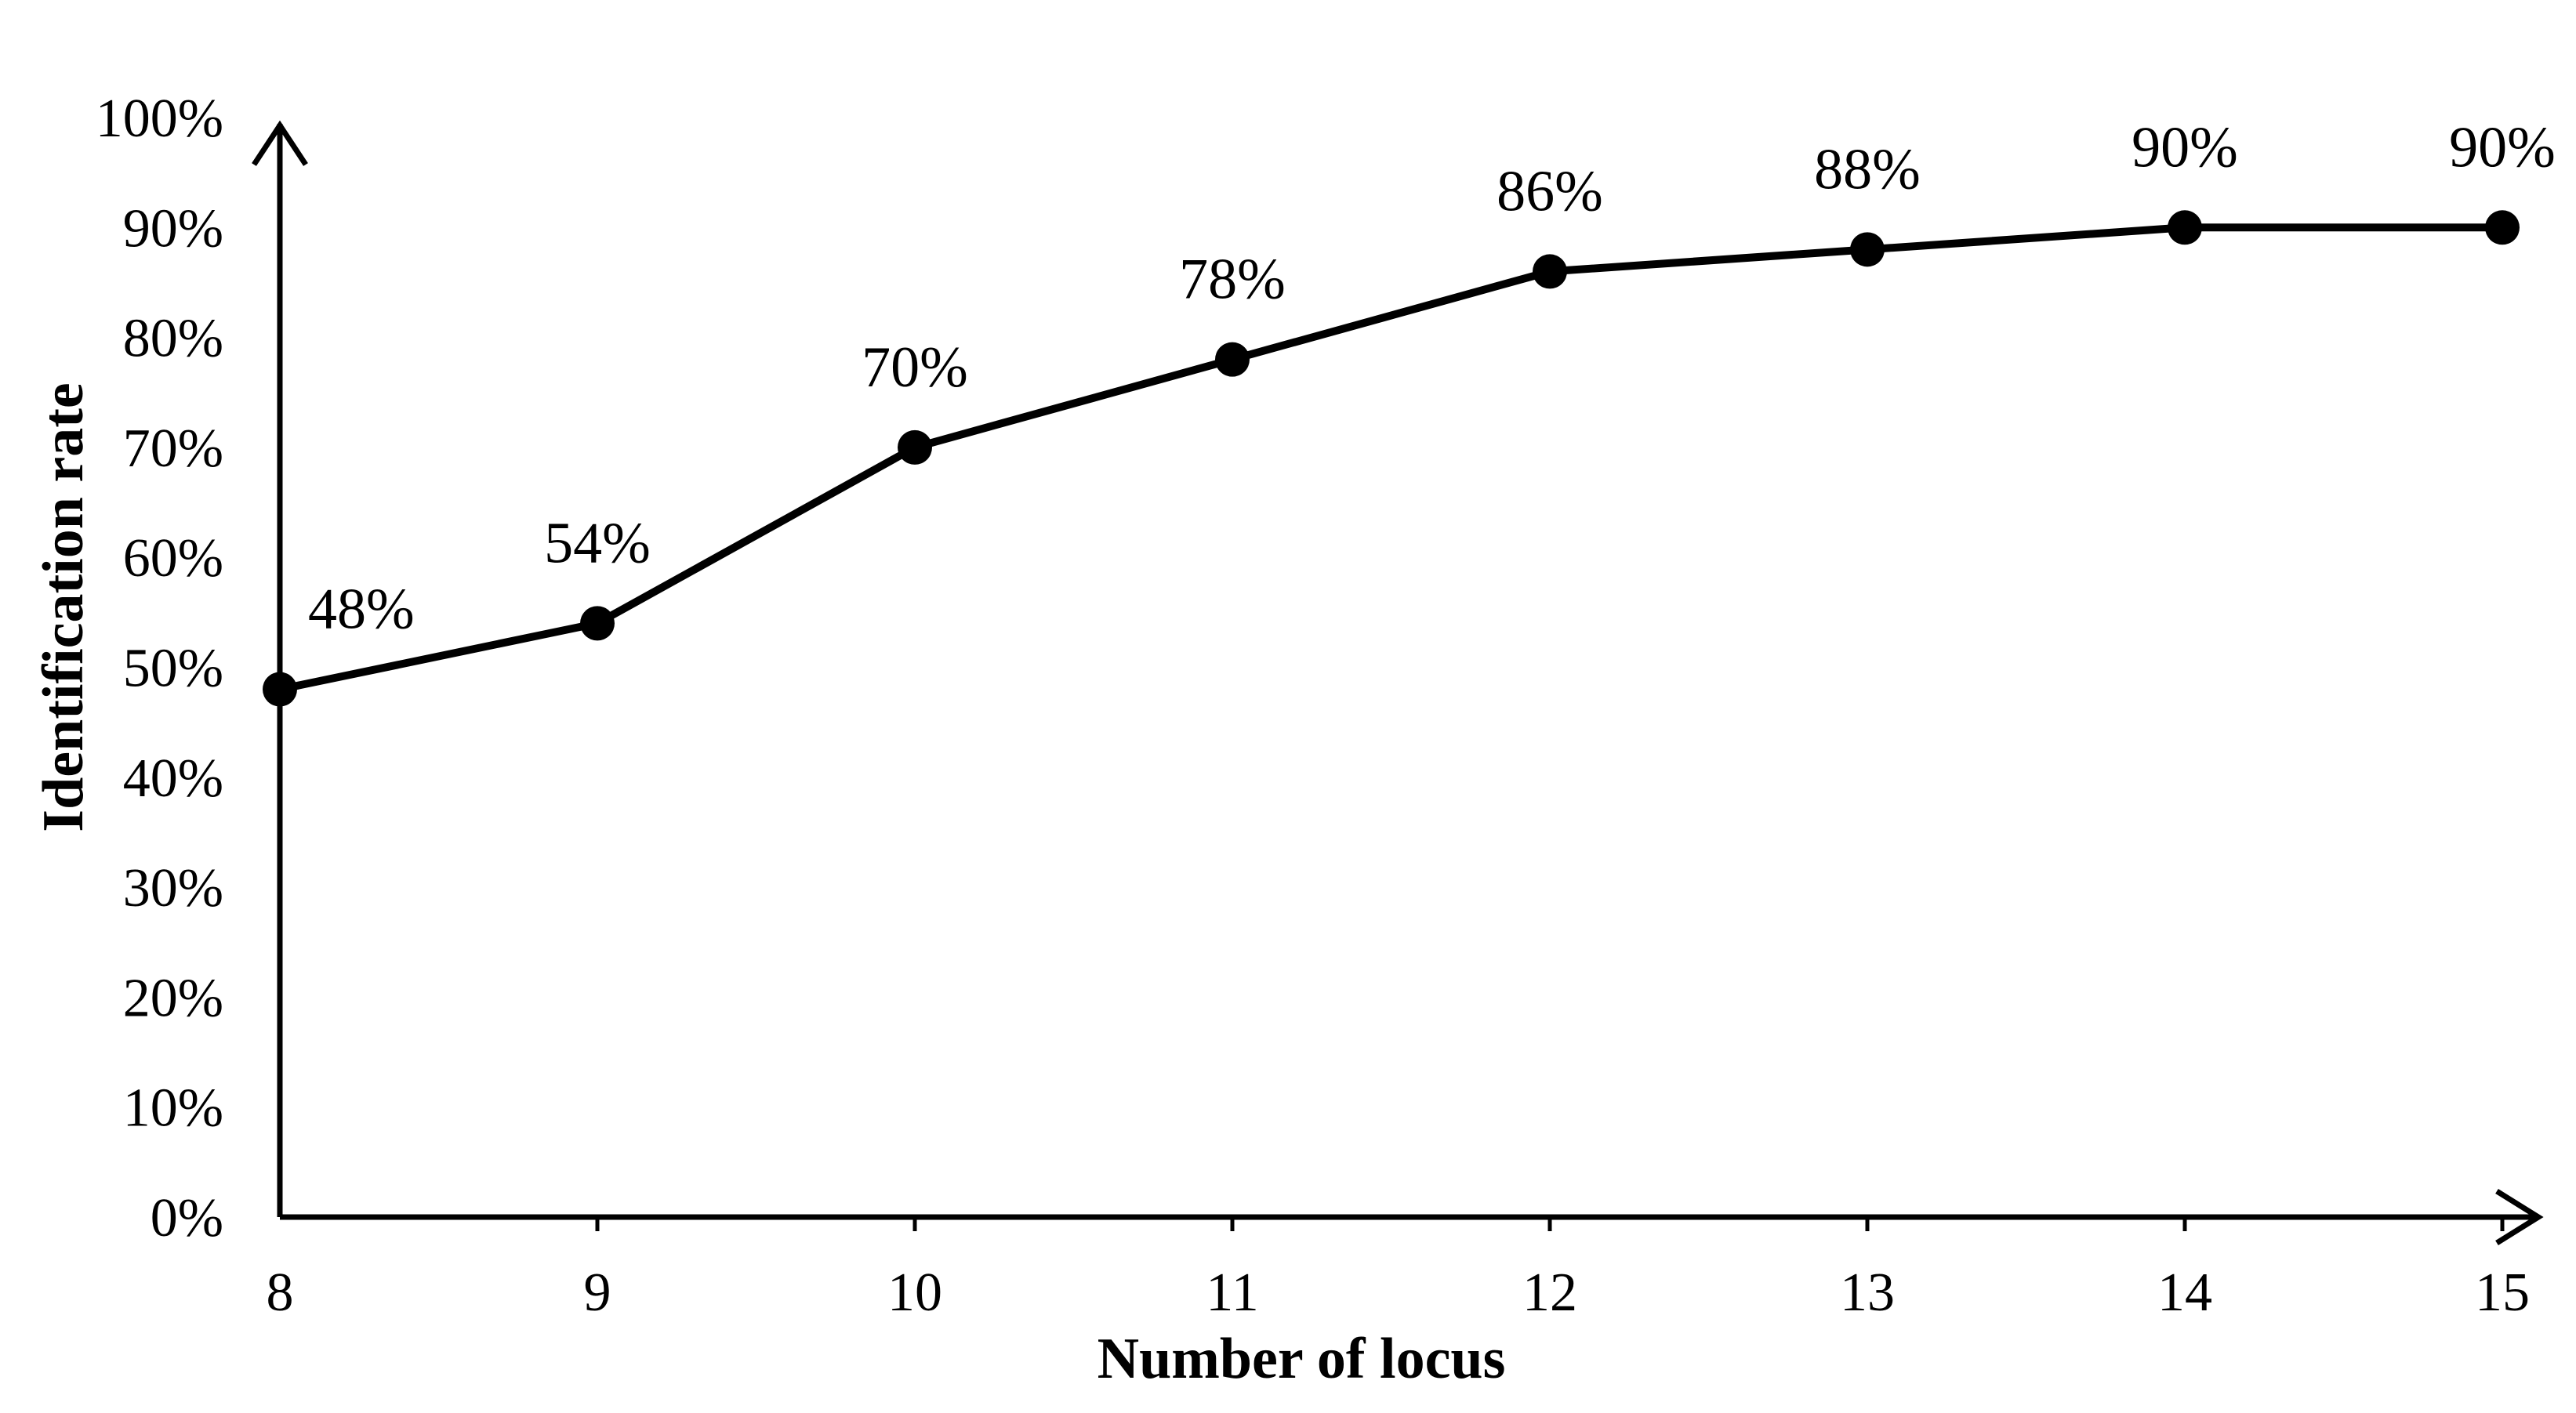  I want to click on y-axis-ticks: 0% 10% 20% 30% 40% 50% 60% 70% 80% 90% 100%, so click(160, 668).